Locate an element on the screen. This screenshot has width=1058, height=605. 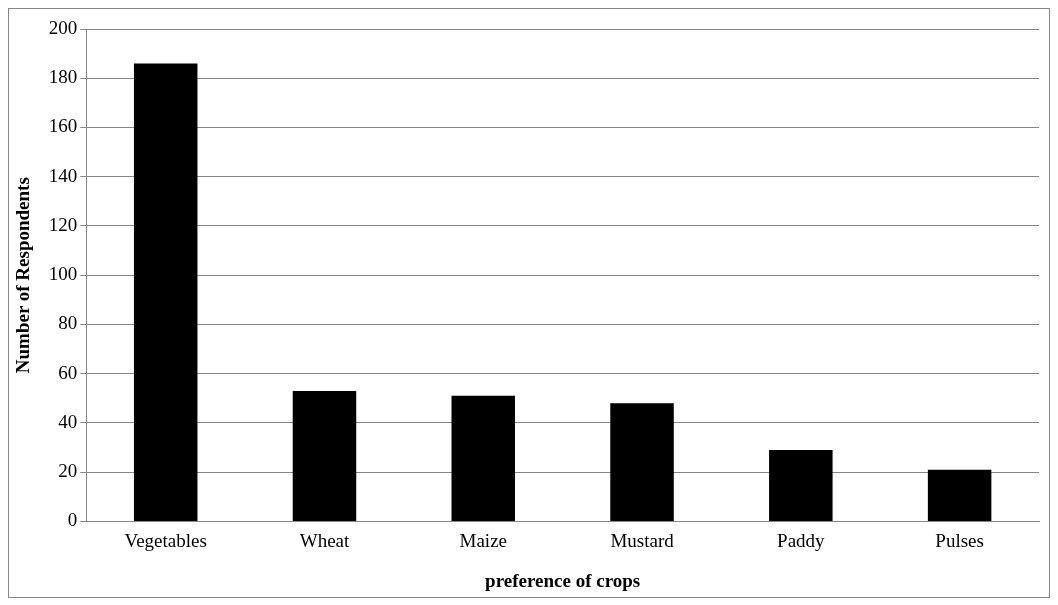
x-tick-label: Paddy is located at coordinates (801, 540).